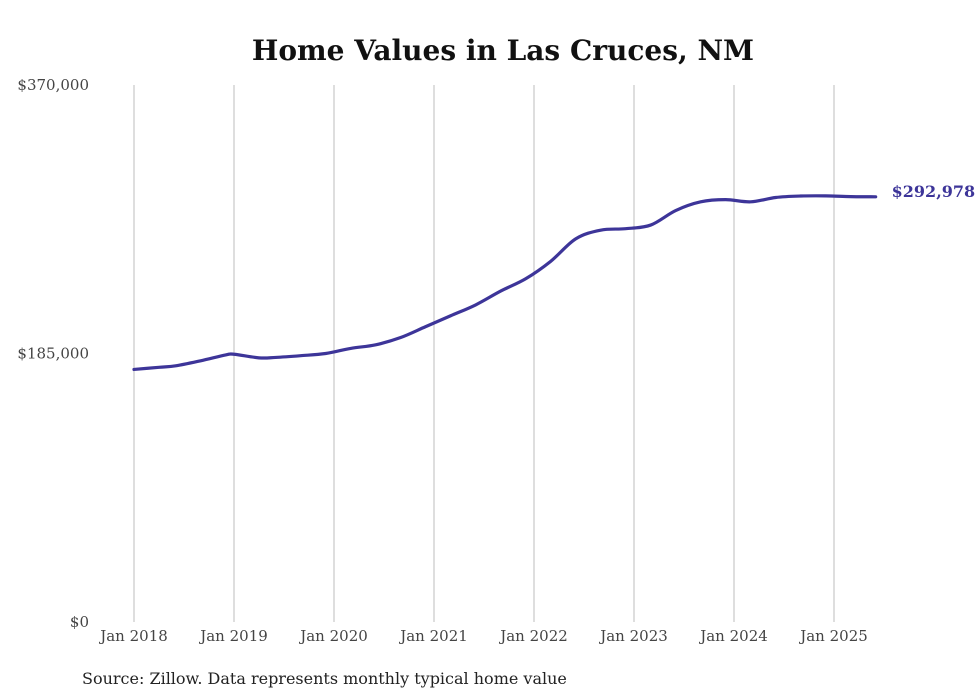 The height and width of the screenshot is (699, 980). I want to click on x-tick-label: Jan 2023, so click(633, 636).